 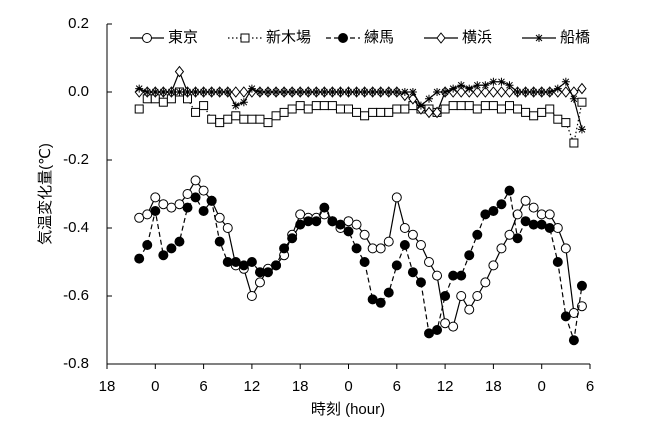 What do you see at coordinates (379, 37) in the screenshot?
I see `legend-label: 練馬` at bounding box center [379, 37].